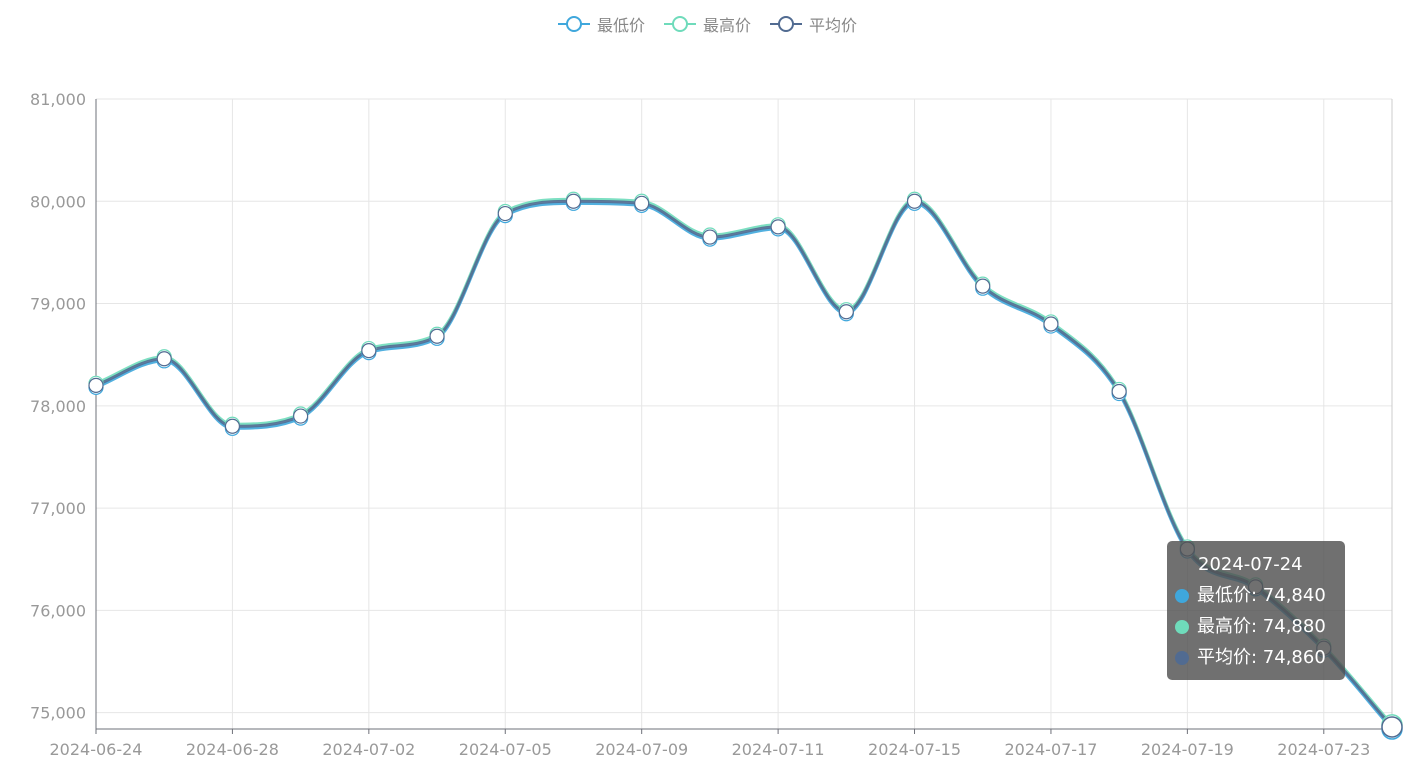 The width and height of the screenshot is (1414, 766). What do you see at coordinates (58, 406) in the screenshot?
I see `y-tick-label: 78,000` at bounding box center [58, 406].